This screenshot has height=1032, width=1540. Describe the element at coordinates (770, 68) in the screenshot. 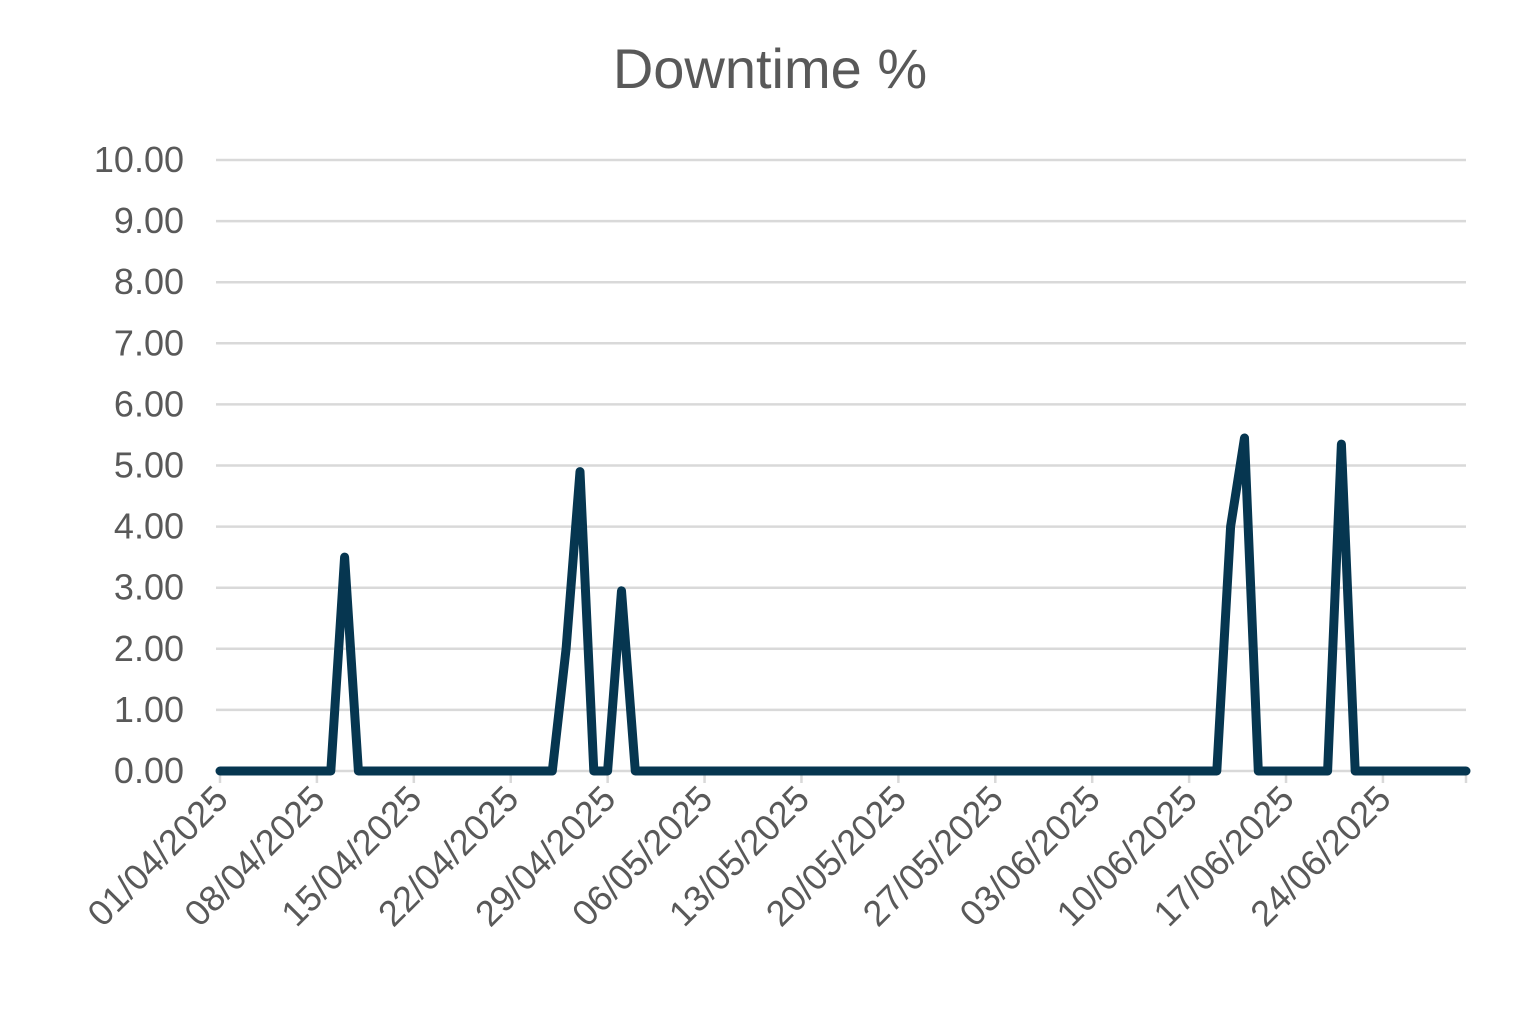

I see `chart-title: Downtime %` at that location.